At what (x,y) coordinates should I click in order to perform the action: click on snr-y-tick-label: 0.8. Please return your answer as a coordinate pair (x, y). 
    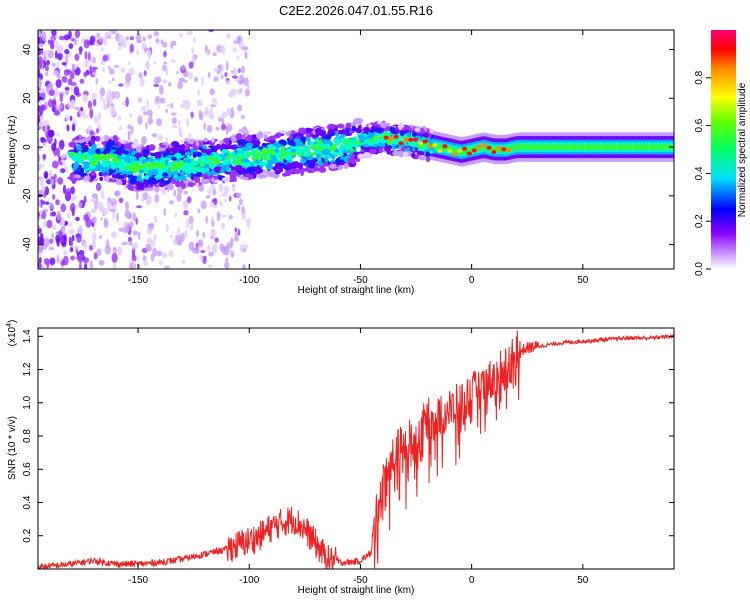
    Looking at the image, I should click on (27, 436).